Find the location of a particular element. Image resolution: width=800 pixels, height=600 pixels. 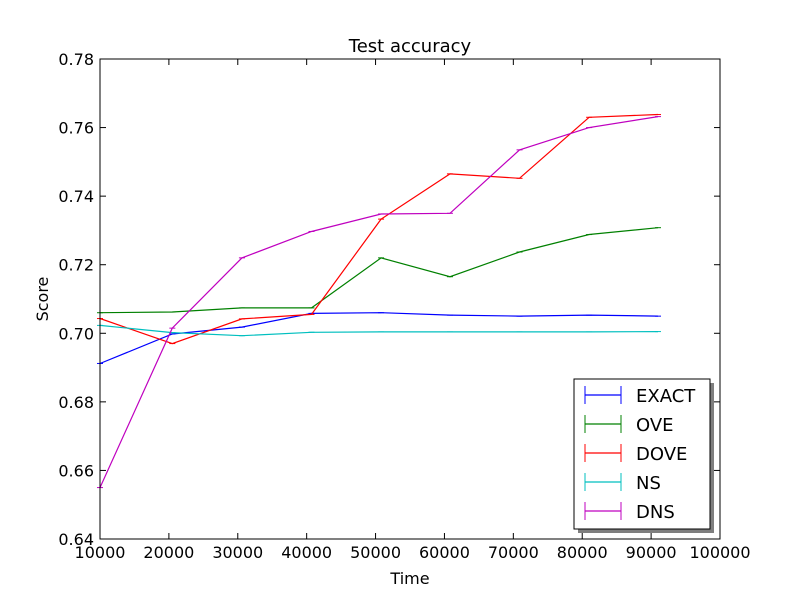

x-tick-label: 90000 is located at coordinates (651, 552).